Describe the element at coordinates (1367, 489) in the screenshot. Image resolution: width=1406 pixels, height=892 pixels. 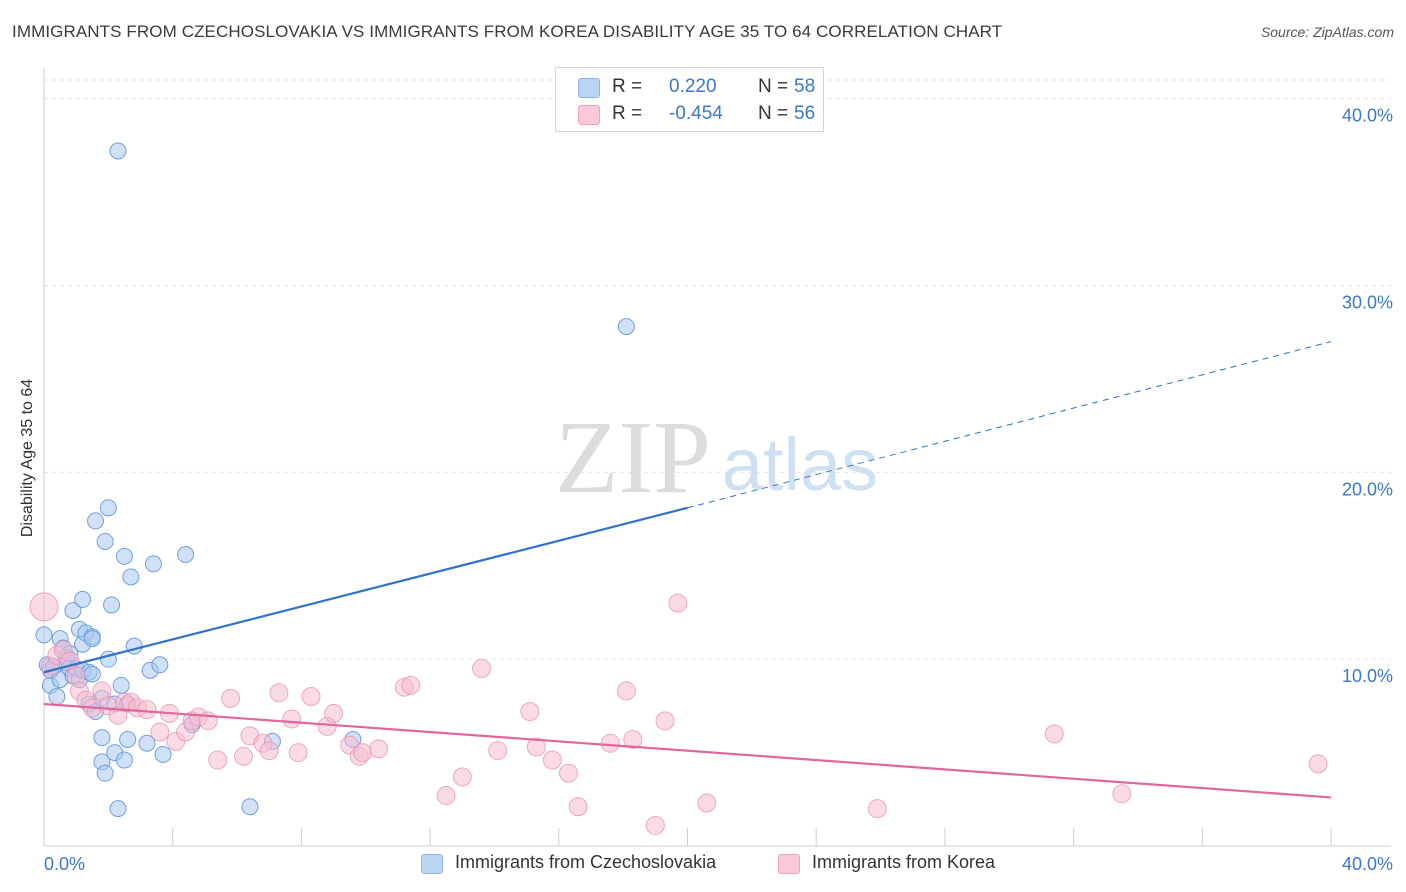
I see `y-tick-label: 20.0%` at that location.